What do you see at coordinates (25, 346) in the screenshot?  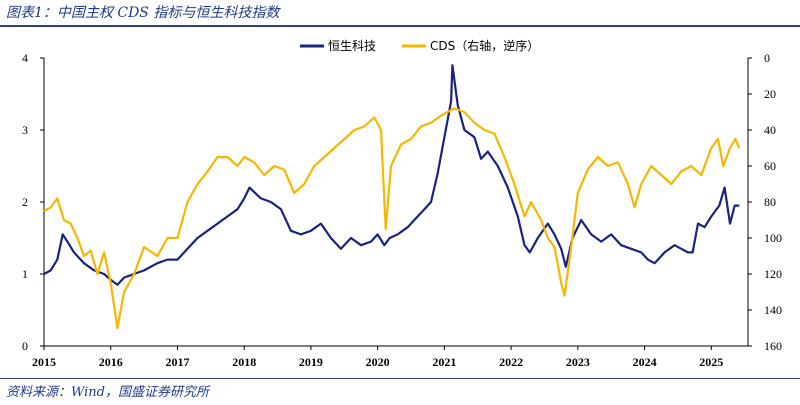 I see `y-left-tick-label: 0` at bounding box center [25, 346].